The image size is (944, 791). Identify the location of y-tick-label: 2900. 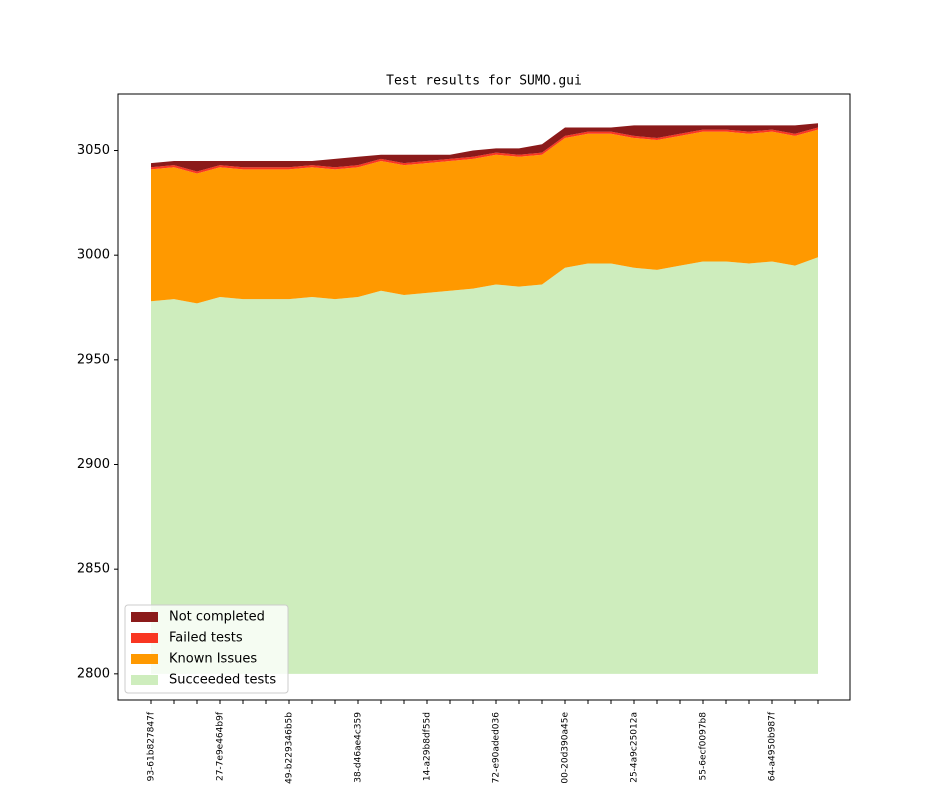
(93, 464).